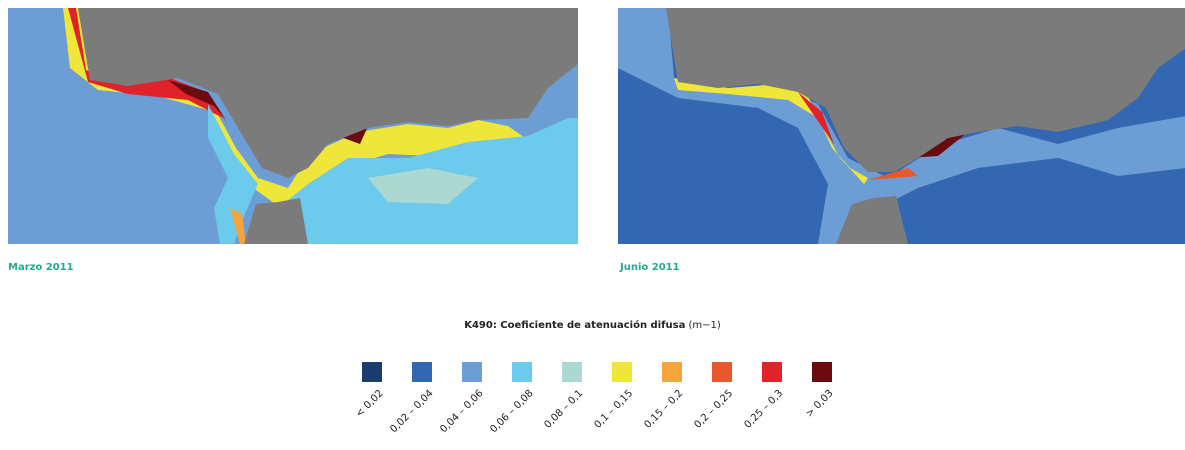 The width and height of the screenshot is (1185, 450). What do you see at coordinates (512, 412) in the screenshot?
I see `legend-swatch-label: 0,06 – 0,08` at bounding box center [512, 412].